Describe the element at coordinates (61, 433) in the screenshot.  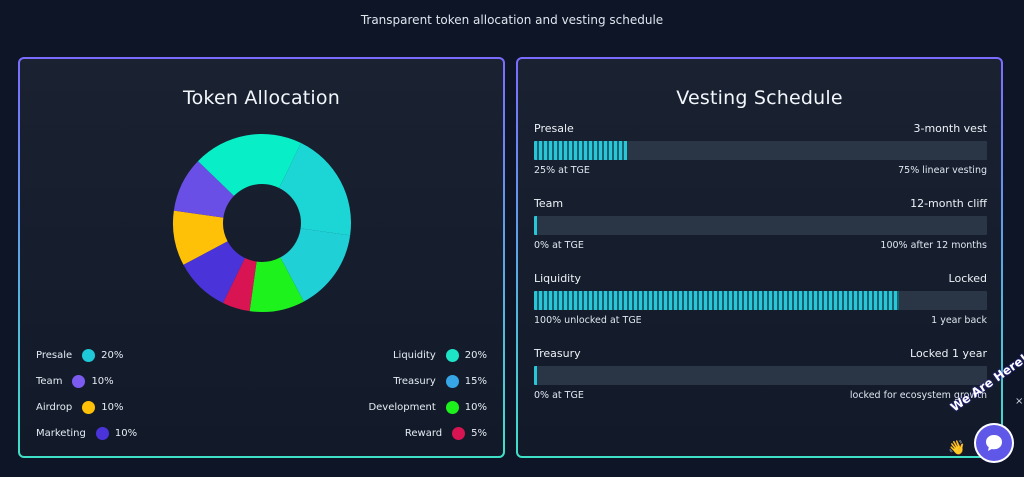
I see `legend-label: Marketing` at that location.